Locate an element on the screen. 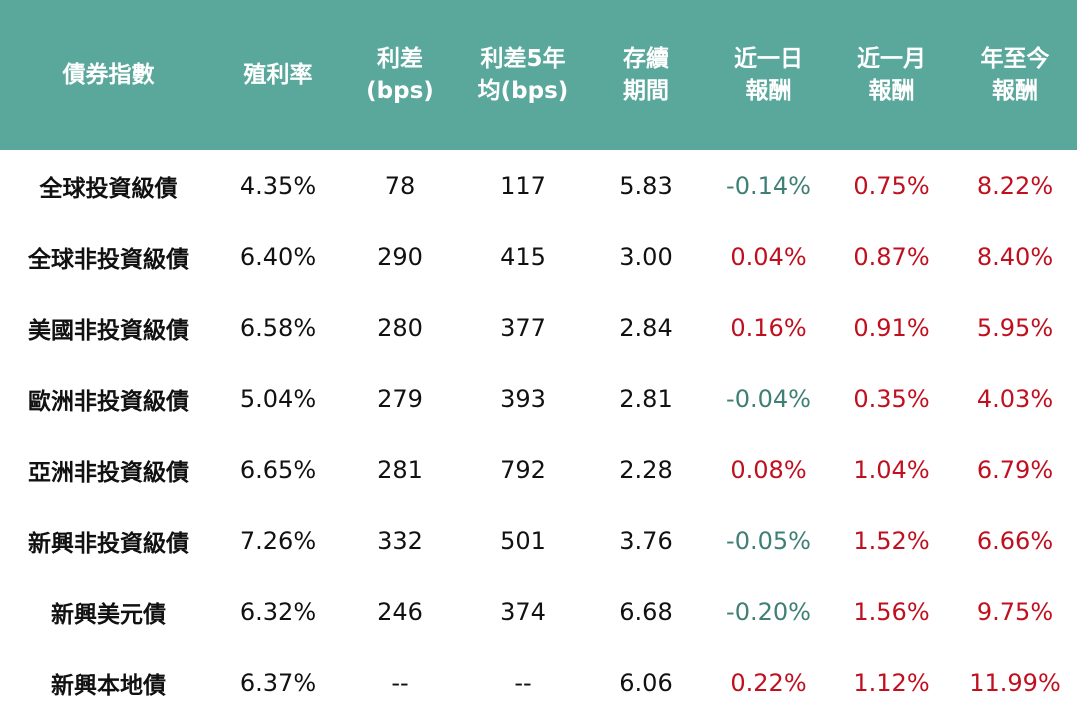 The height and width of the screenshot is (718, 1077). row-yield: 6.40% is located at coordinates (278, 256).